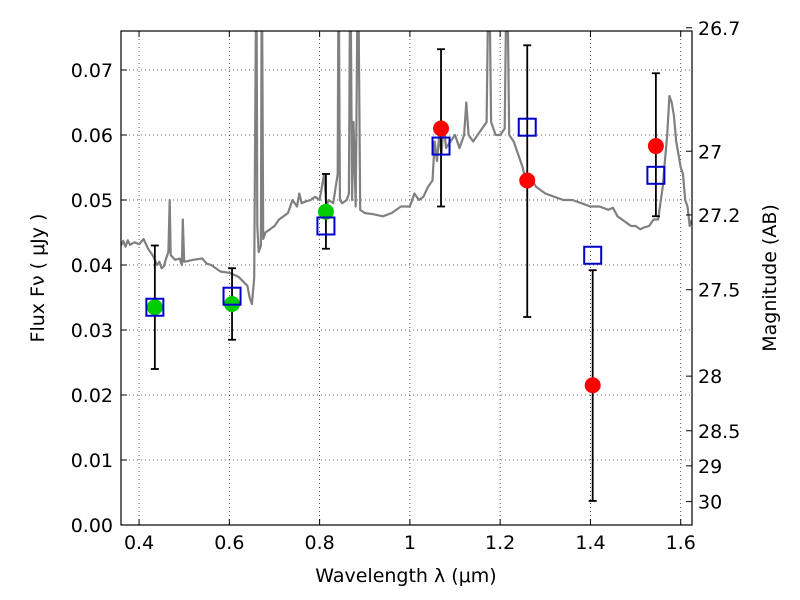 The image size is (800, 600). Describe the element at coordinates (92, 331) in the screenshot. I see `y-tick-label: 0.03` at that location.